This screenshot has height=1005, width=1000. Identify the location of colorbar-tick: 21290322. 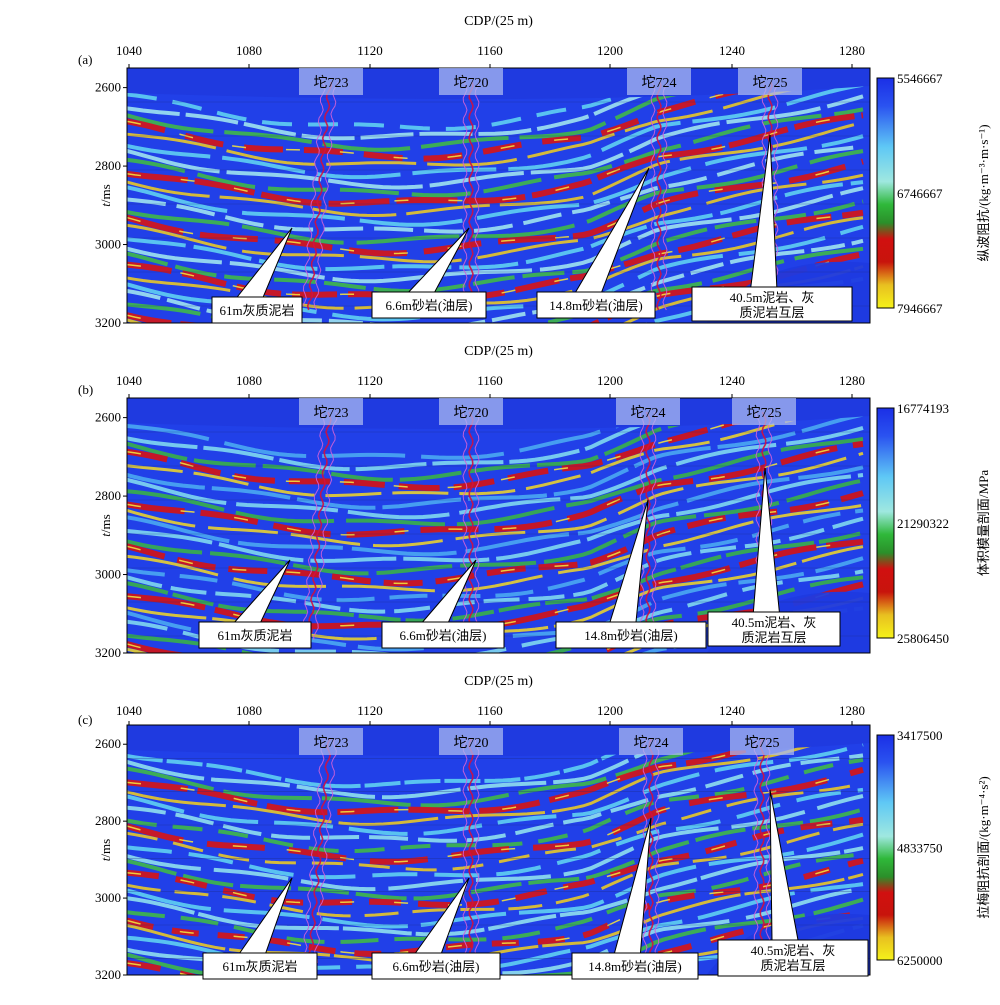
(923, 523).